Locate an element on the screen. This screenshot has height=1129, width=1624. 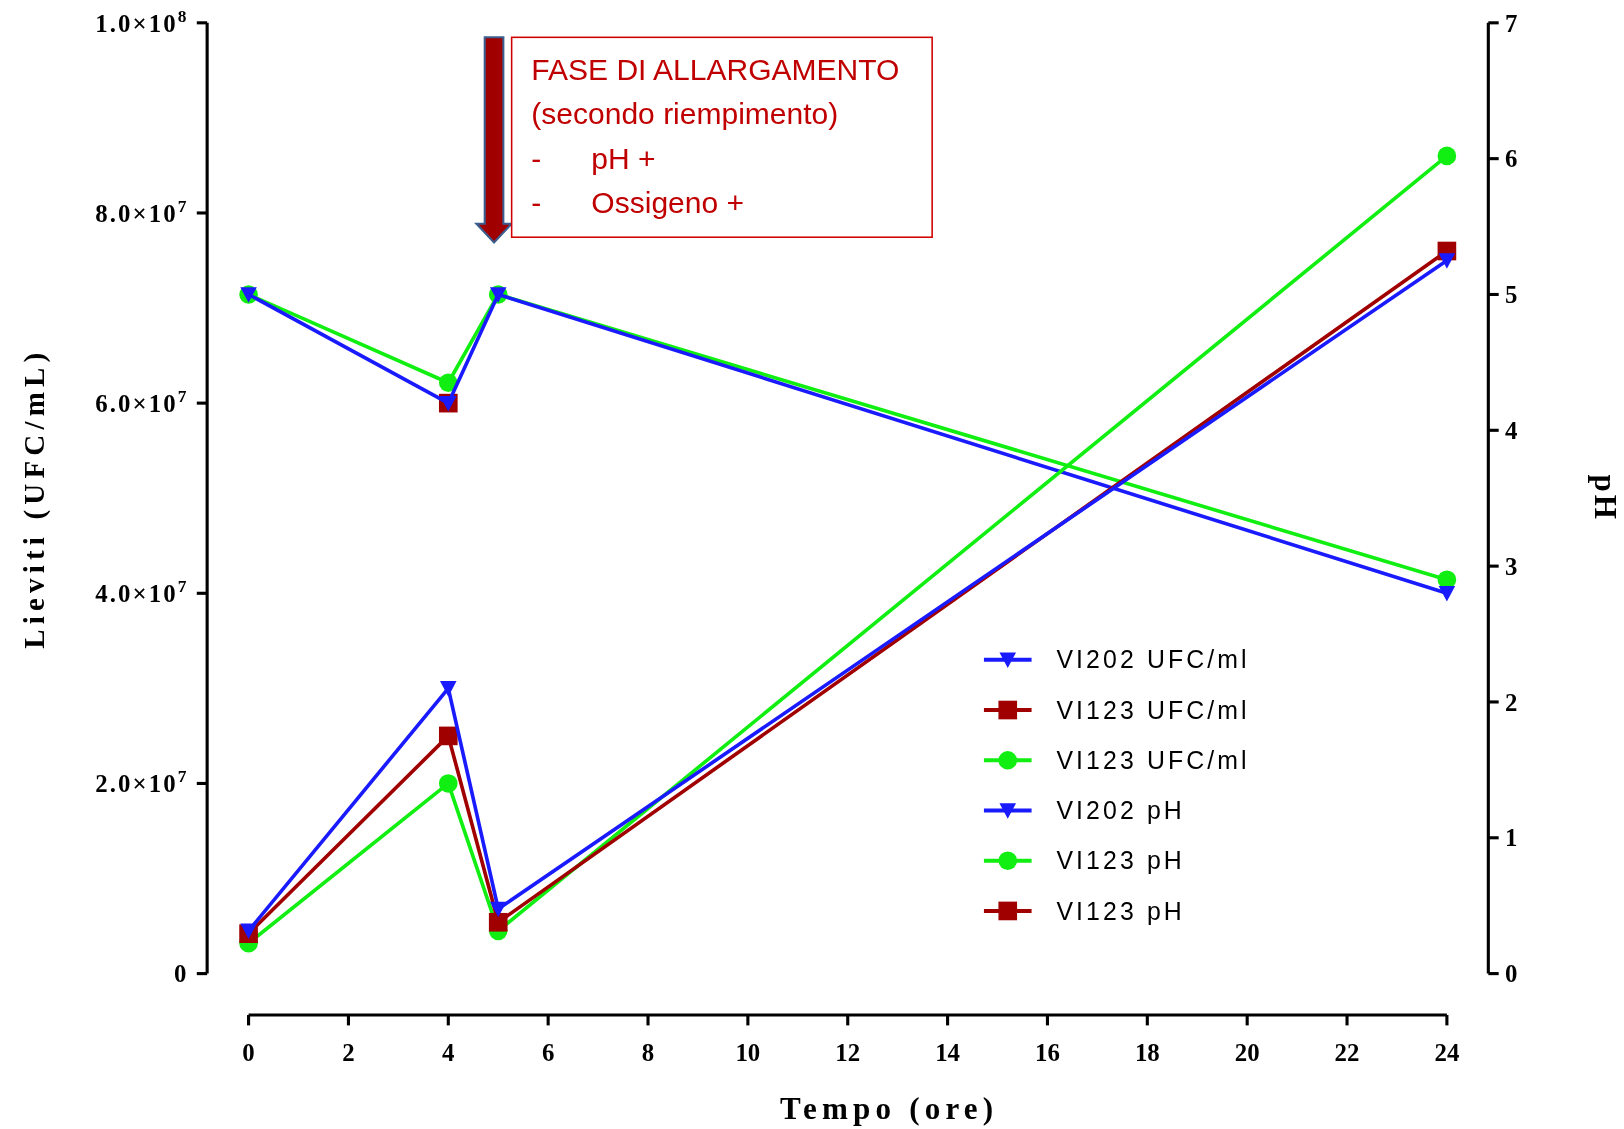
x-tick-label: 4 is located at coordinates (448, 1052).